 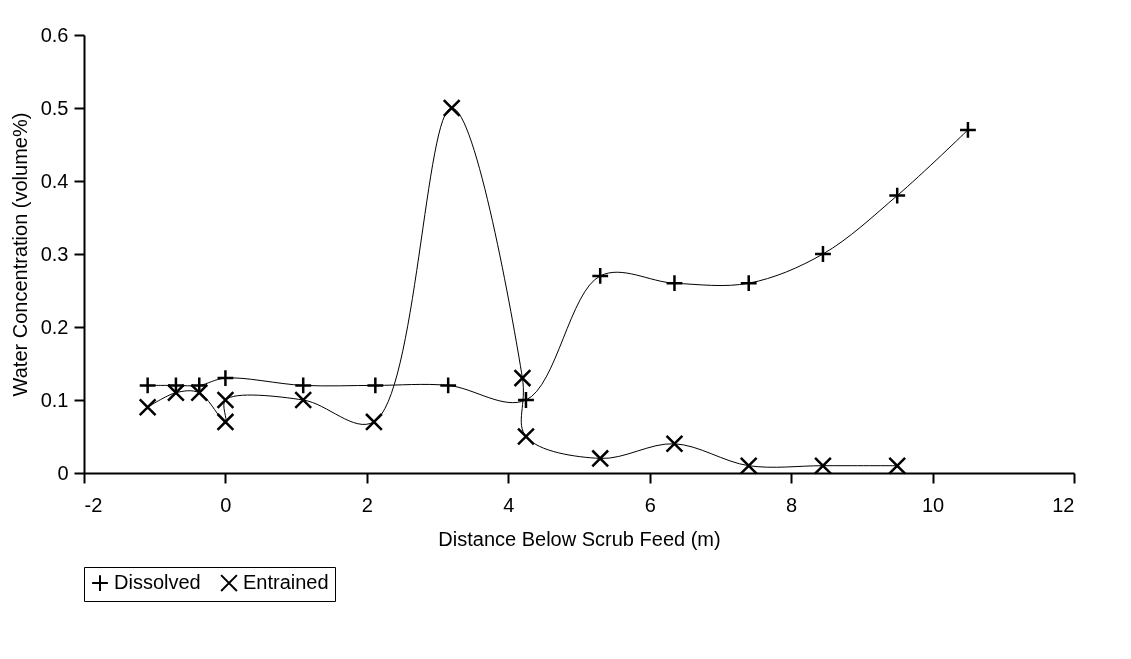 What do you see at coordinates (367, 504) in the screenshot?
I see `x-tick-label: 2` at bounding box center [367, 504].